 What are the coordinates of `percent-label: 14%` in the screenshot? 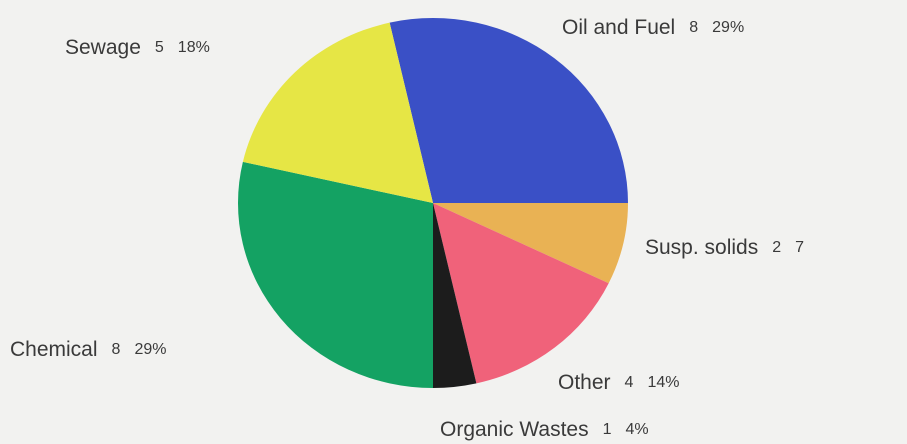 It's located at (663, 382).